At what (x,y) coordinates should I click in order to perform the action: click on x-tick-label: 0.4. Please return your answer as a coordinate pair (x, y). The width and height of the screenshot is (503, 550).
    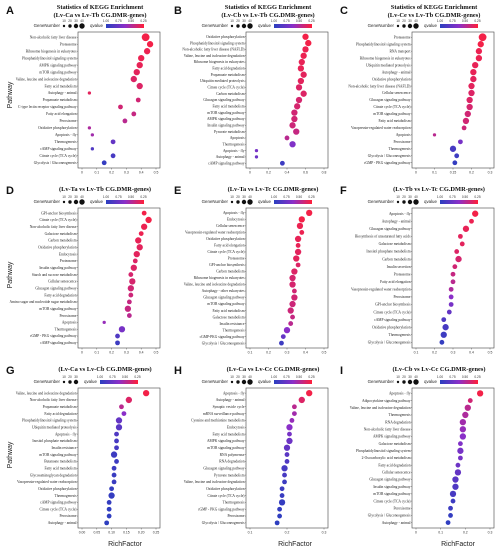
    Looking at the image, I should click on (141, 353).